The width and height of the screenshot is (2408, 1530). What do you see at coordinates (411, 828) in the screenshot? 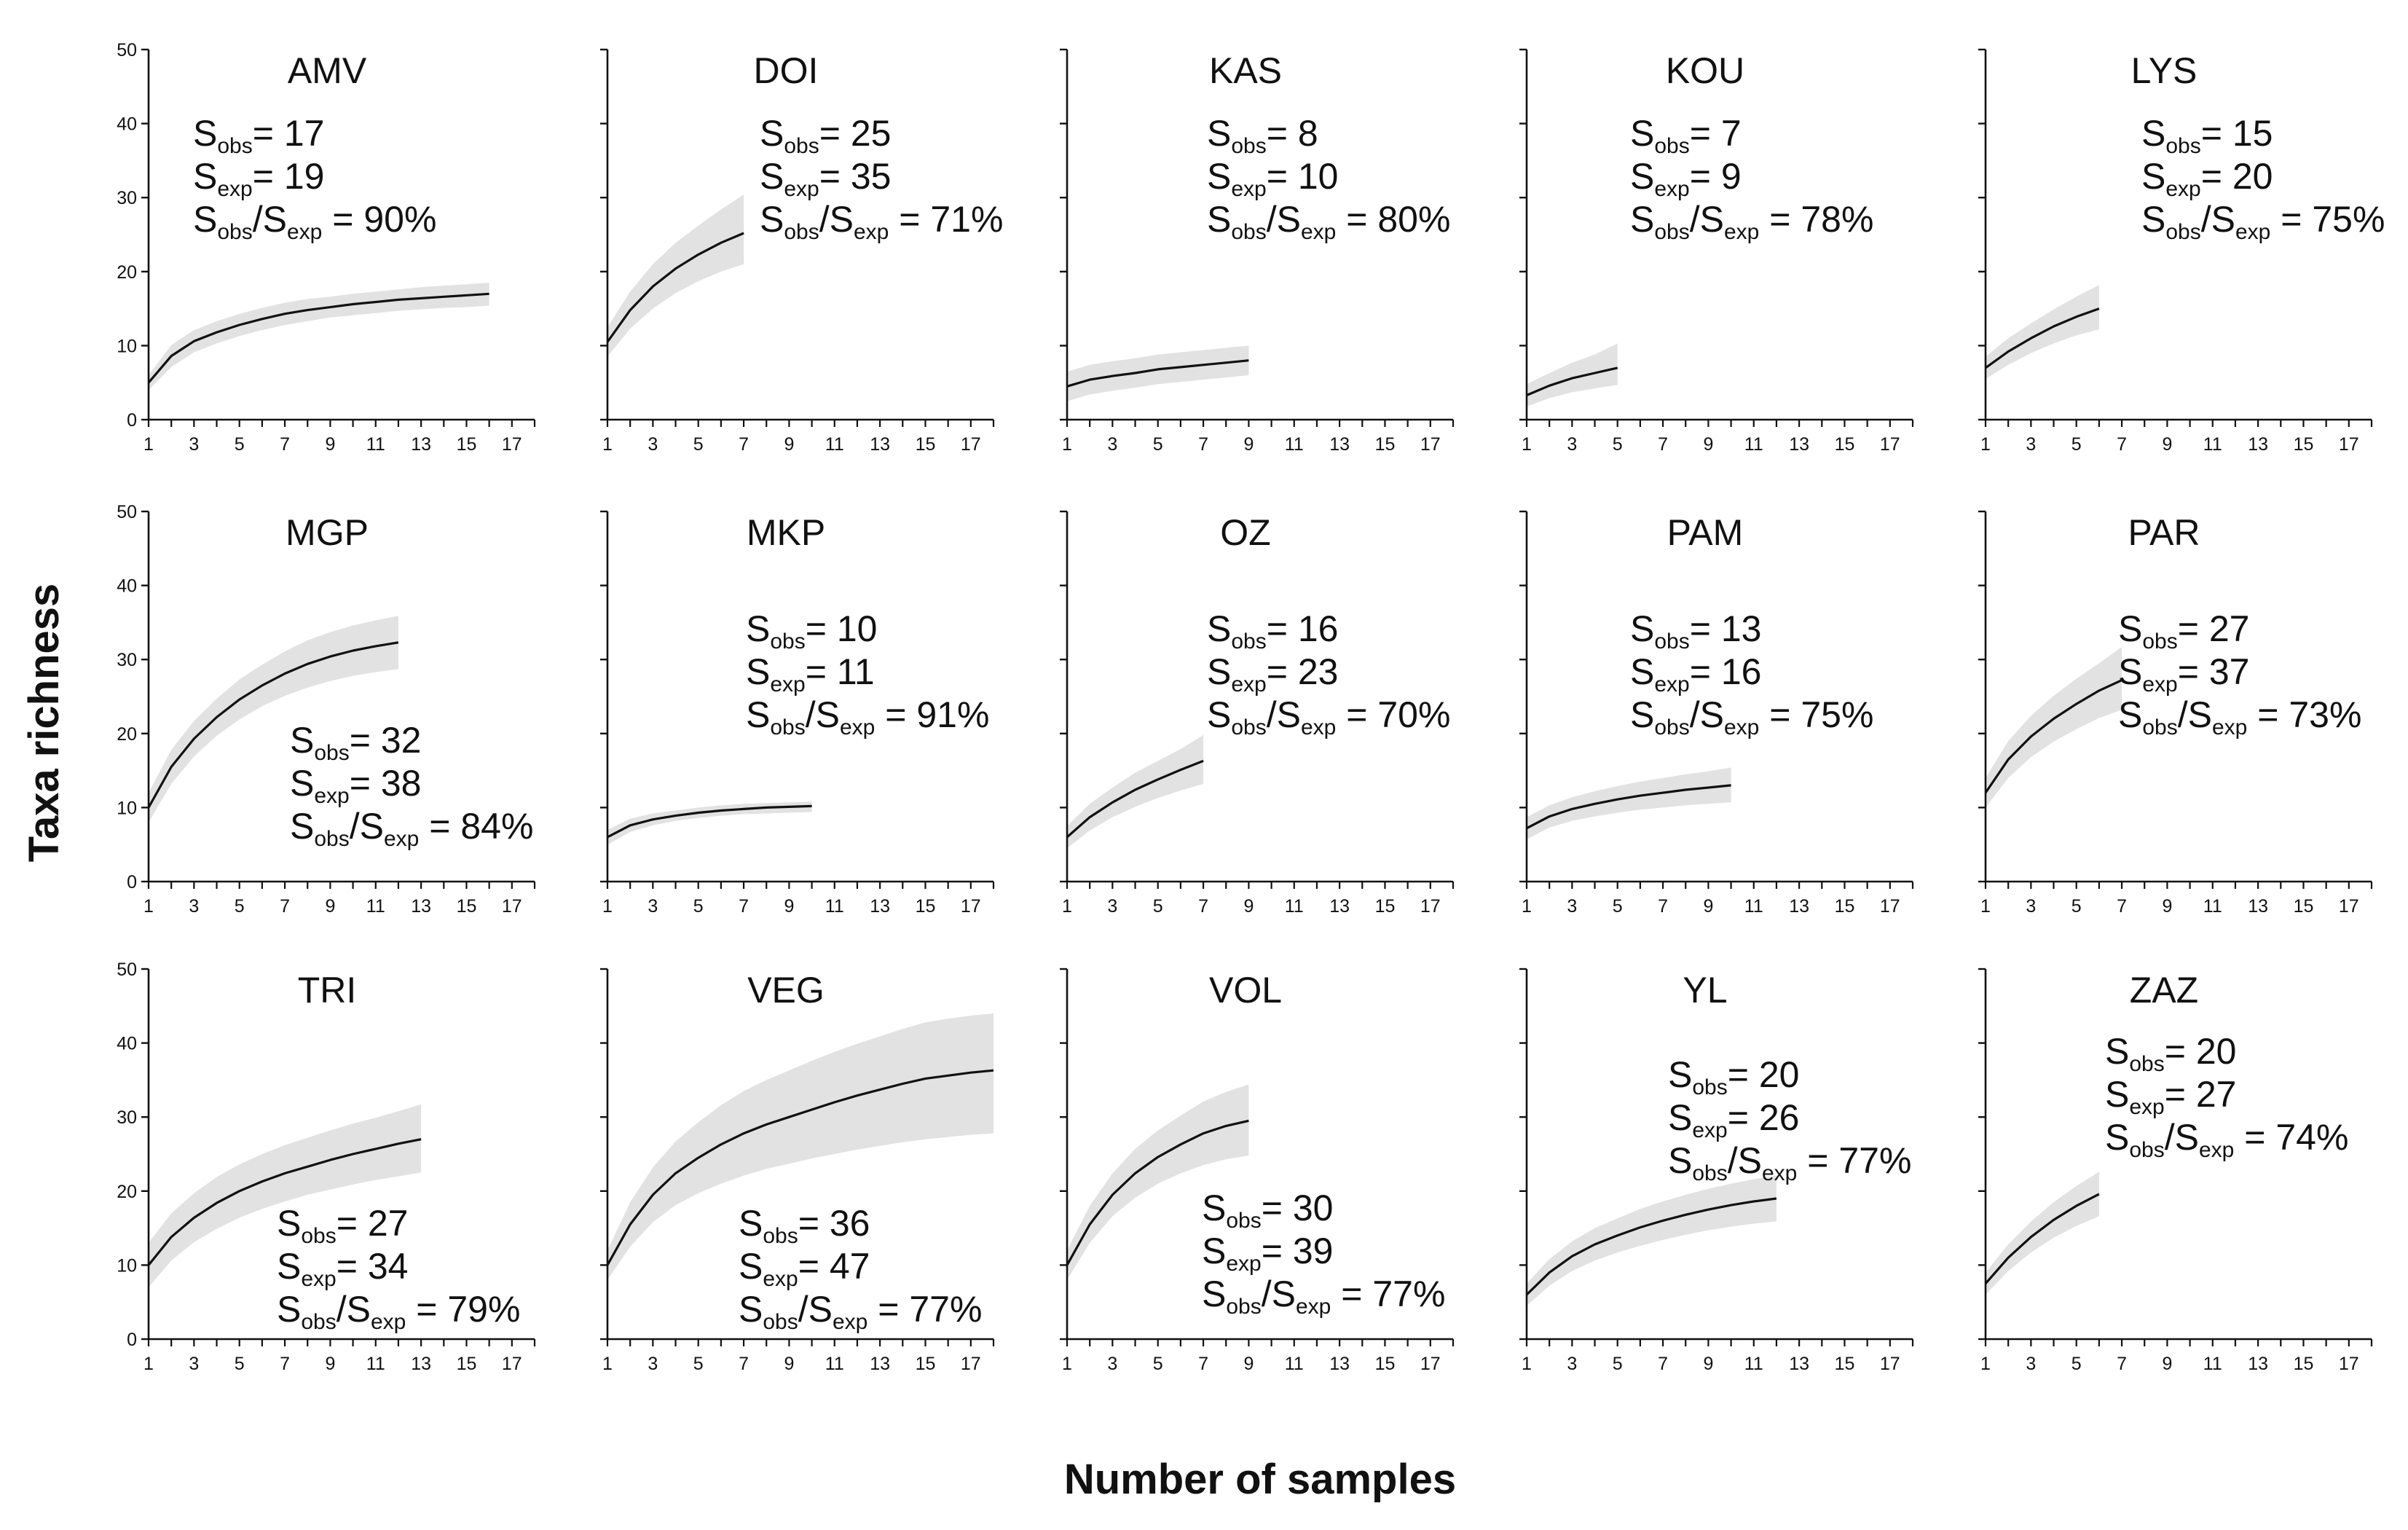
I see `stat-line: Sobs/Sexp = 84%` at bounding box center [411, 828].